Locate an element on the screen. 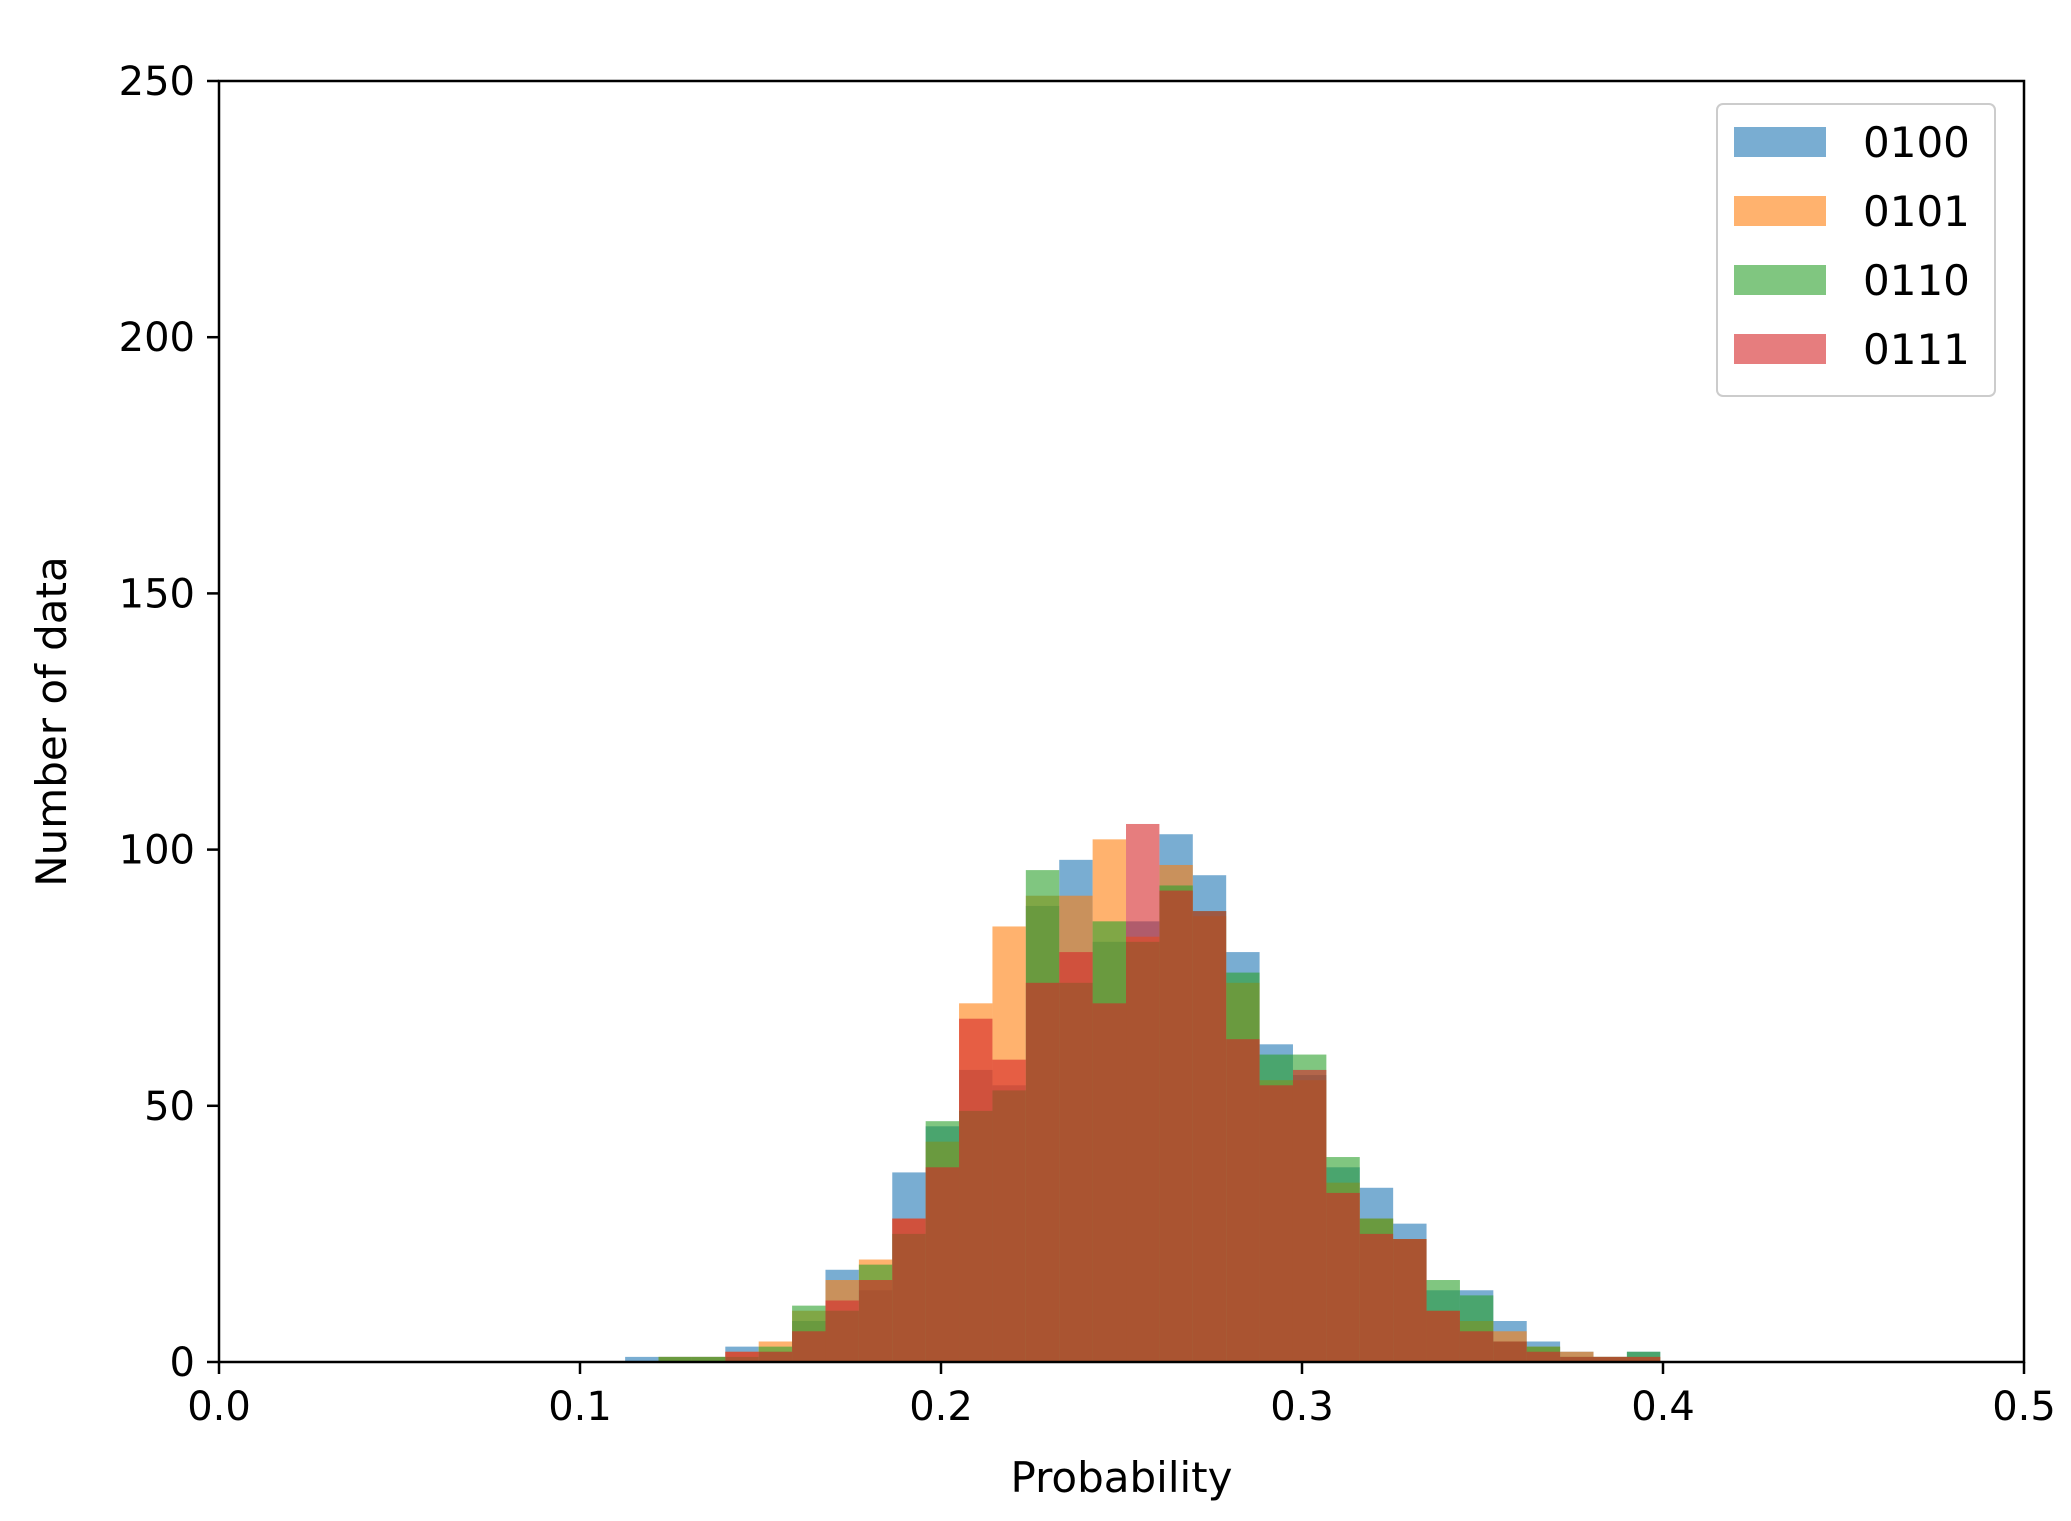 This screenshot has width=2071, height=1521. legend: 0100 0101 0110 0111 is located at coordinates (1856, 250).